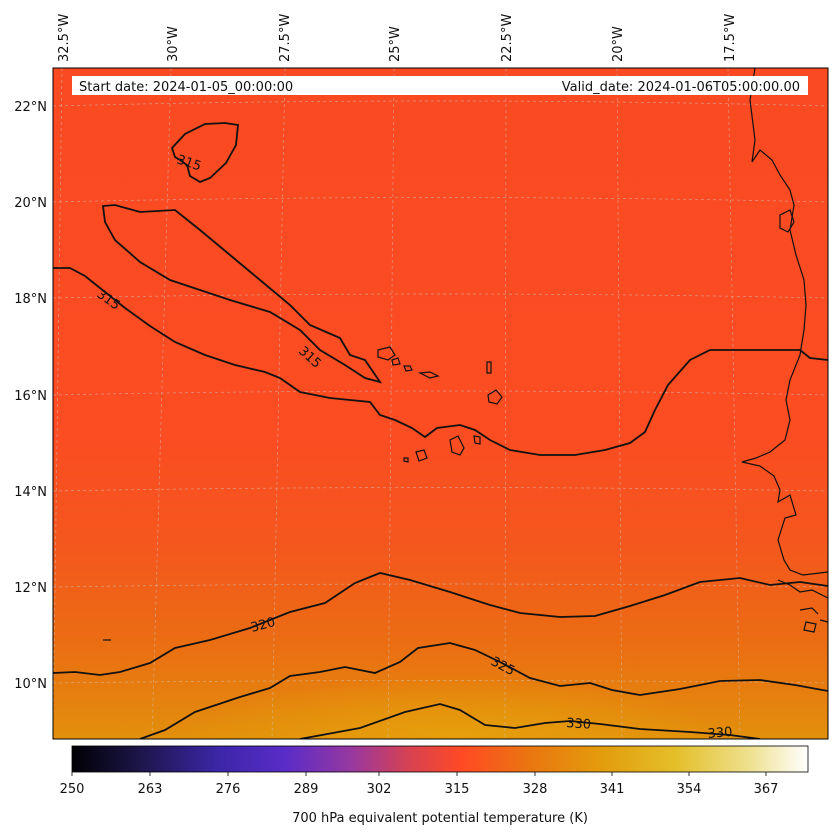  I want to click on island-santo-antao, so click(386, 353).